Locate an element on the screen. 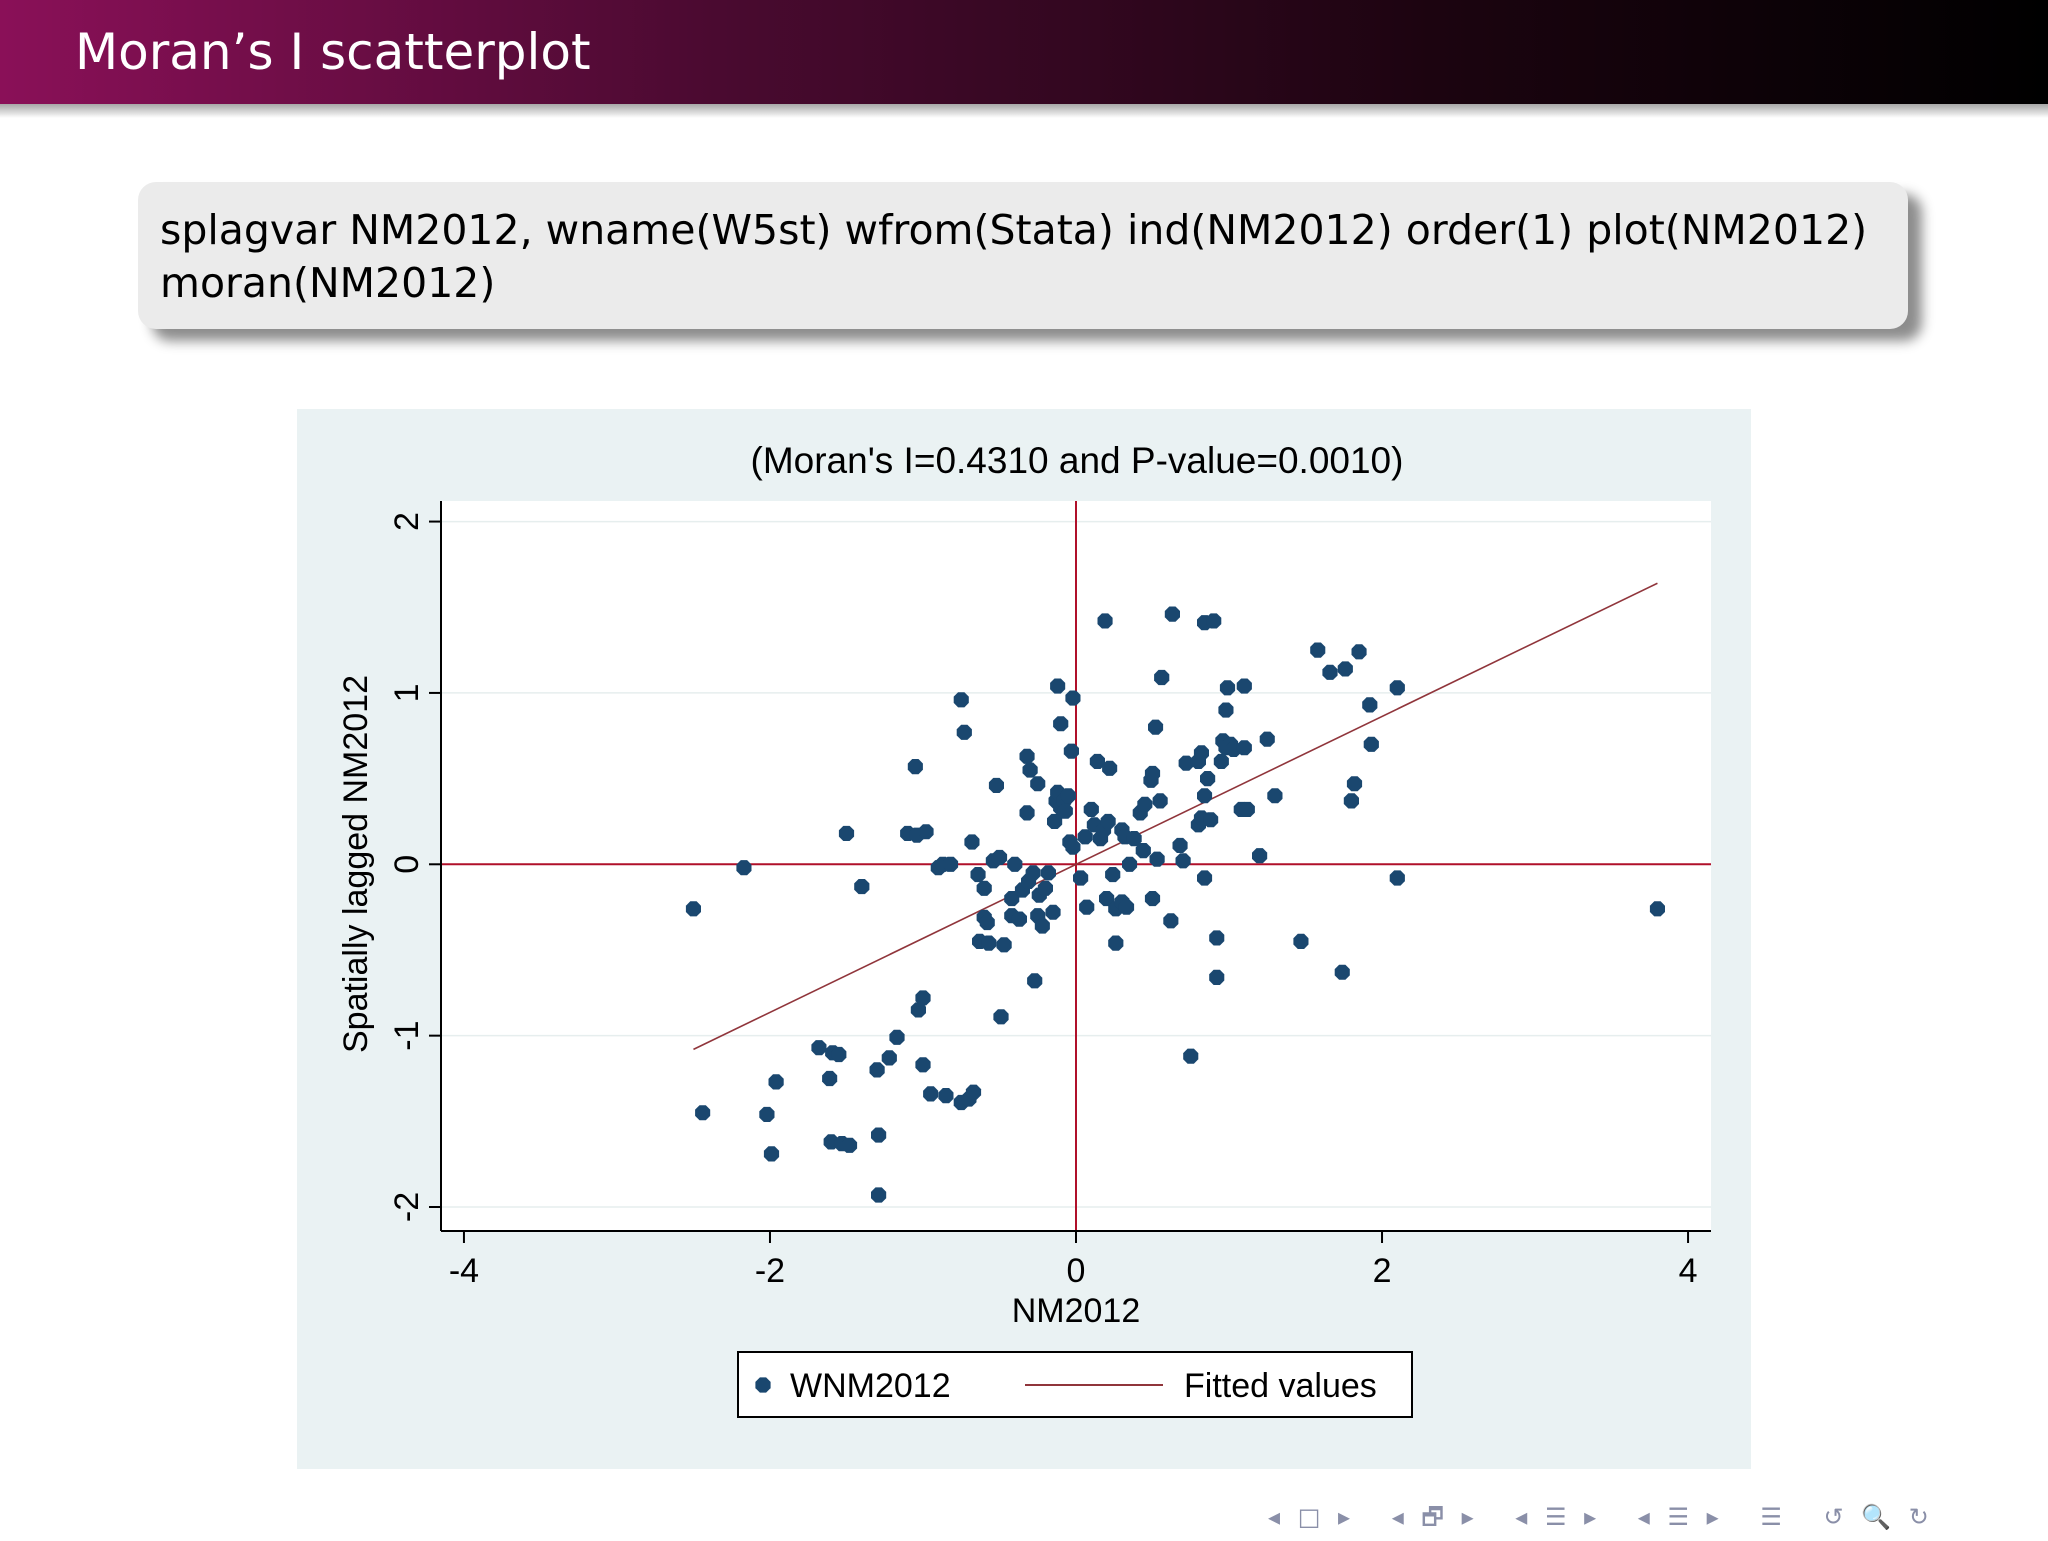  nav-prev-slide-icon: ◂ is located at coordinates (1397, 1517).